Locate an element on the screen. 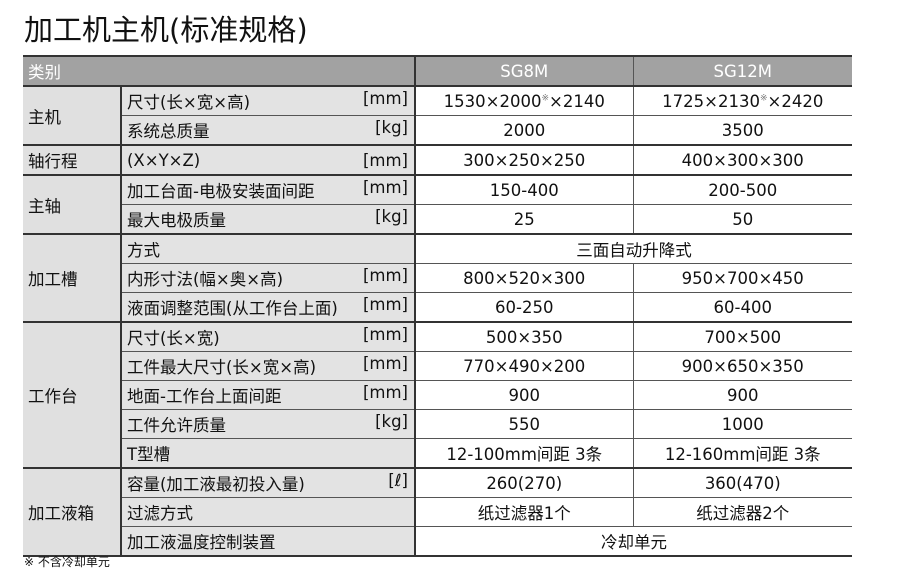 The width and height of the screenshot is (900, 574). table-row: 轴行程 (X×Y×Z) [mm] 300×250×250 400×300×300 is located at coordinates (437, 160).